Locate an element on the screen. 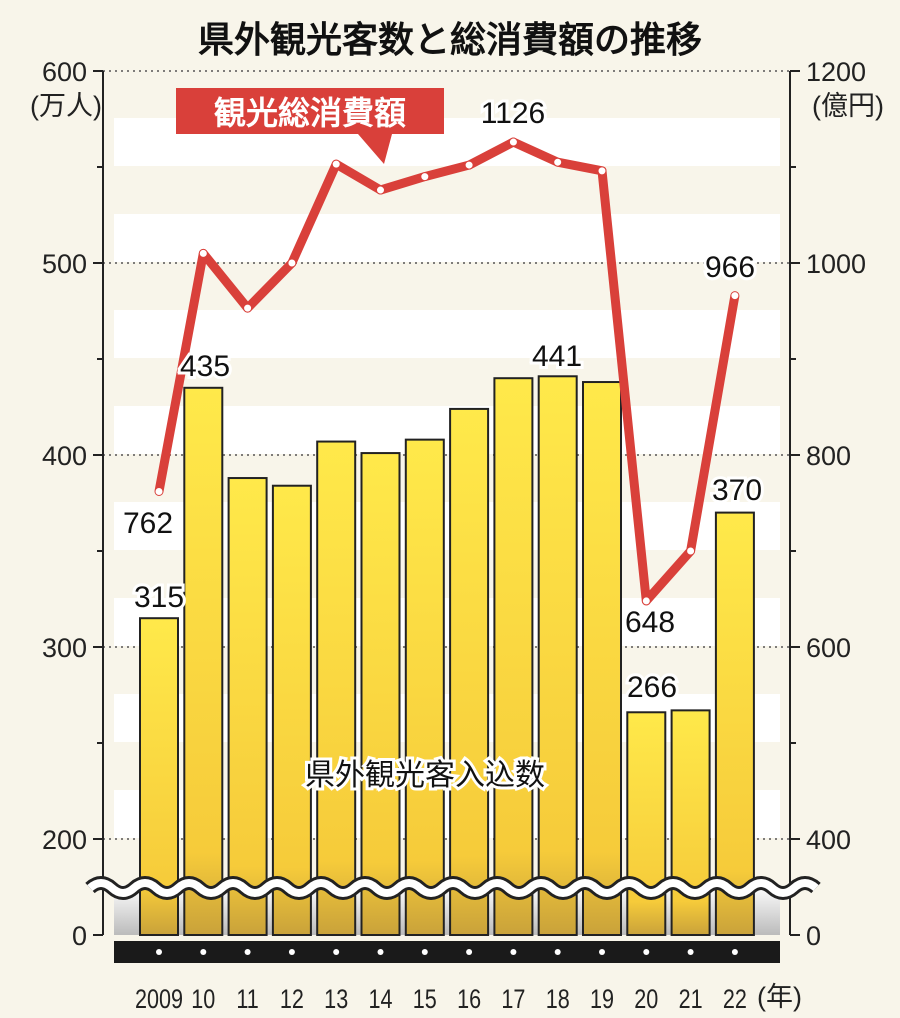 The width and height of the screenshot is (900, 1018). right-tick-label: 1000 is located at coordinates (836, 264).